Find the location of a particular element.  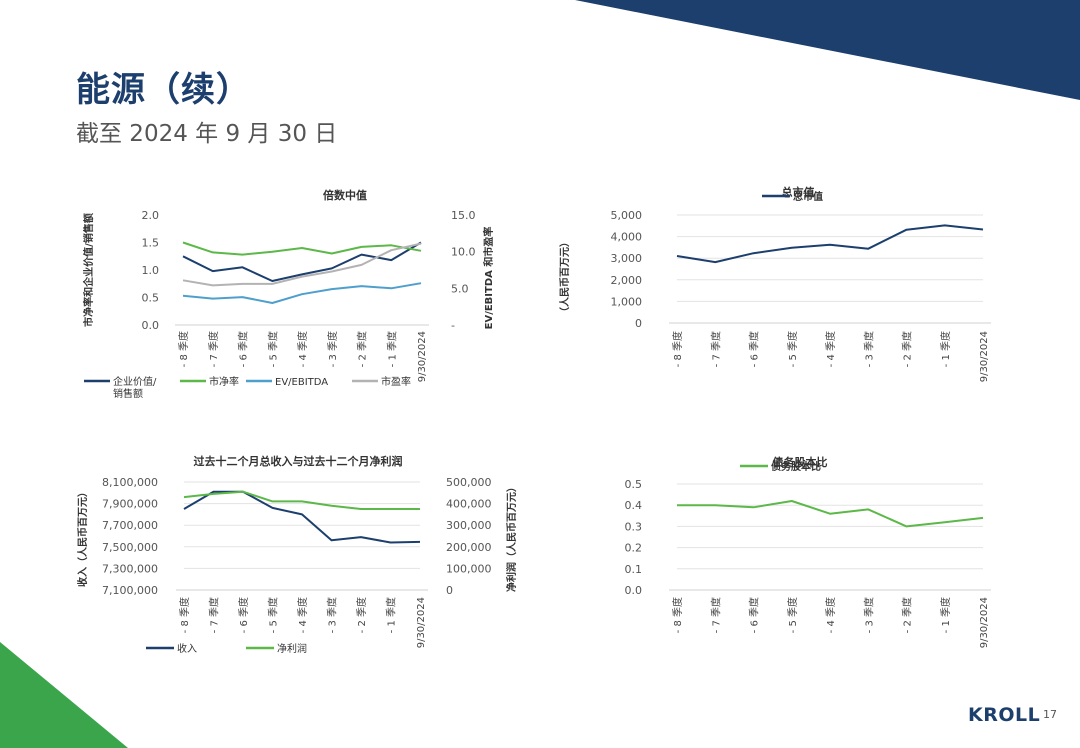

y-tick-label: 0.4 is located at coordinates (634, 505).